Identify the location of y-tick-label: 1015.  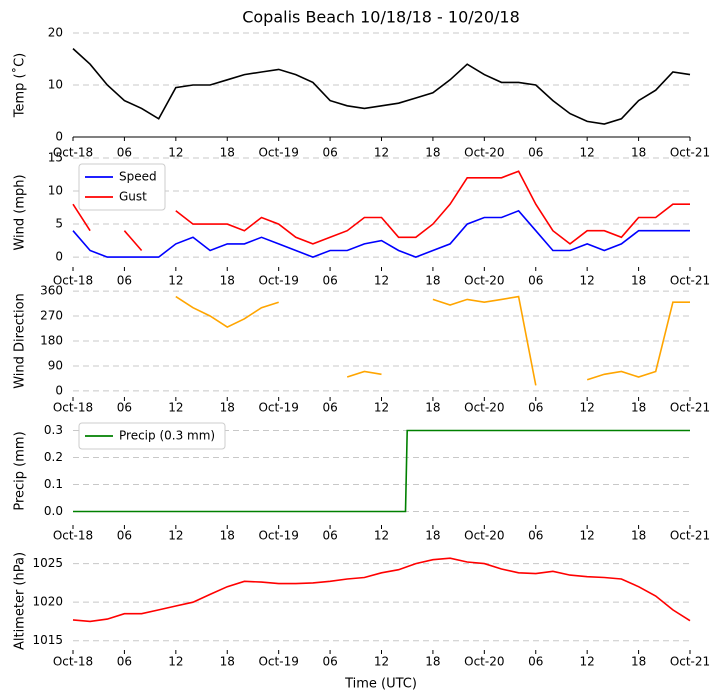
(47, 640).